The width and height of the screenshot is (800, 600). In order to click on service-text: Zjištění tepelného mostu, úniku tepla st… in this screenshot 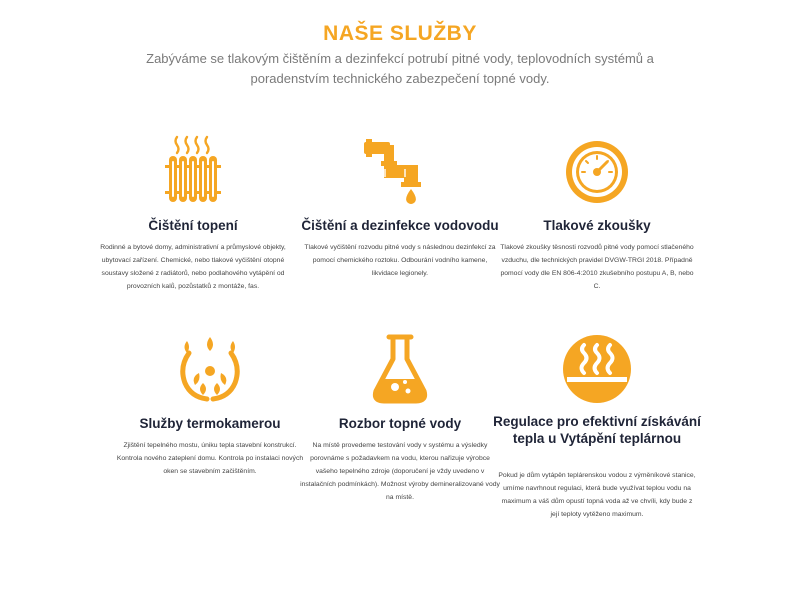, I will do `click(210, 458)`.